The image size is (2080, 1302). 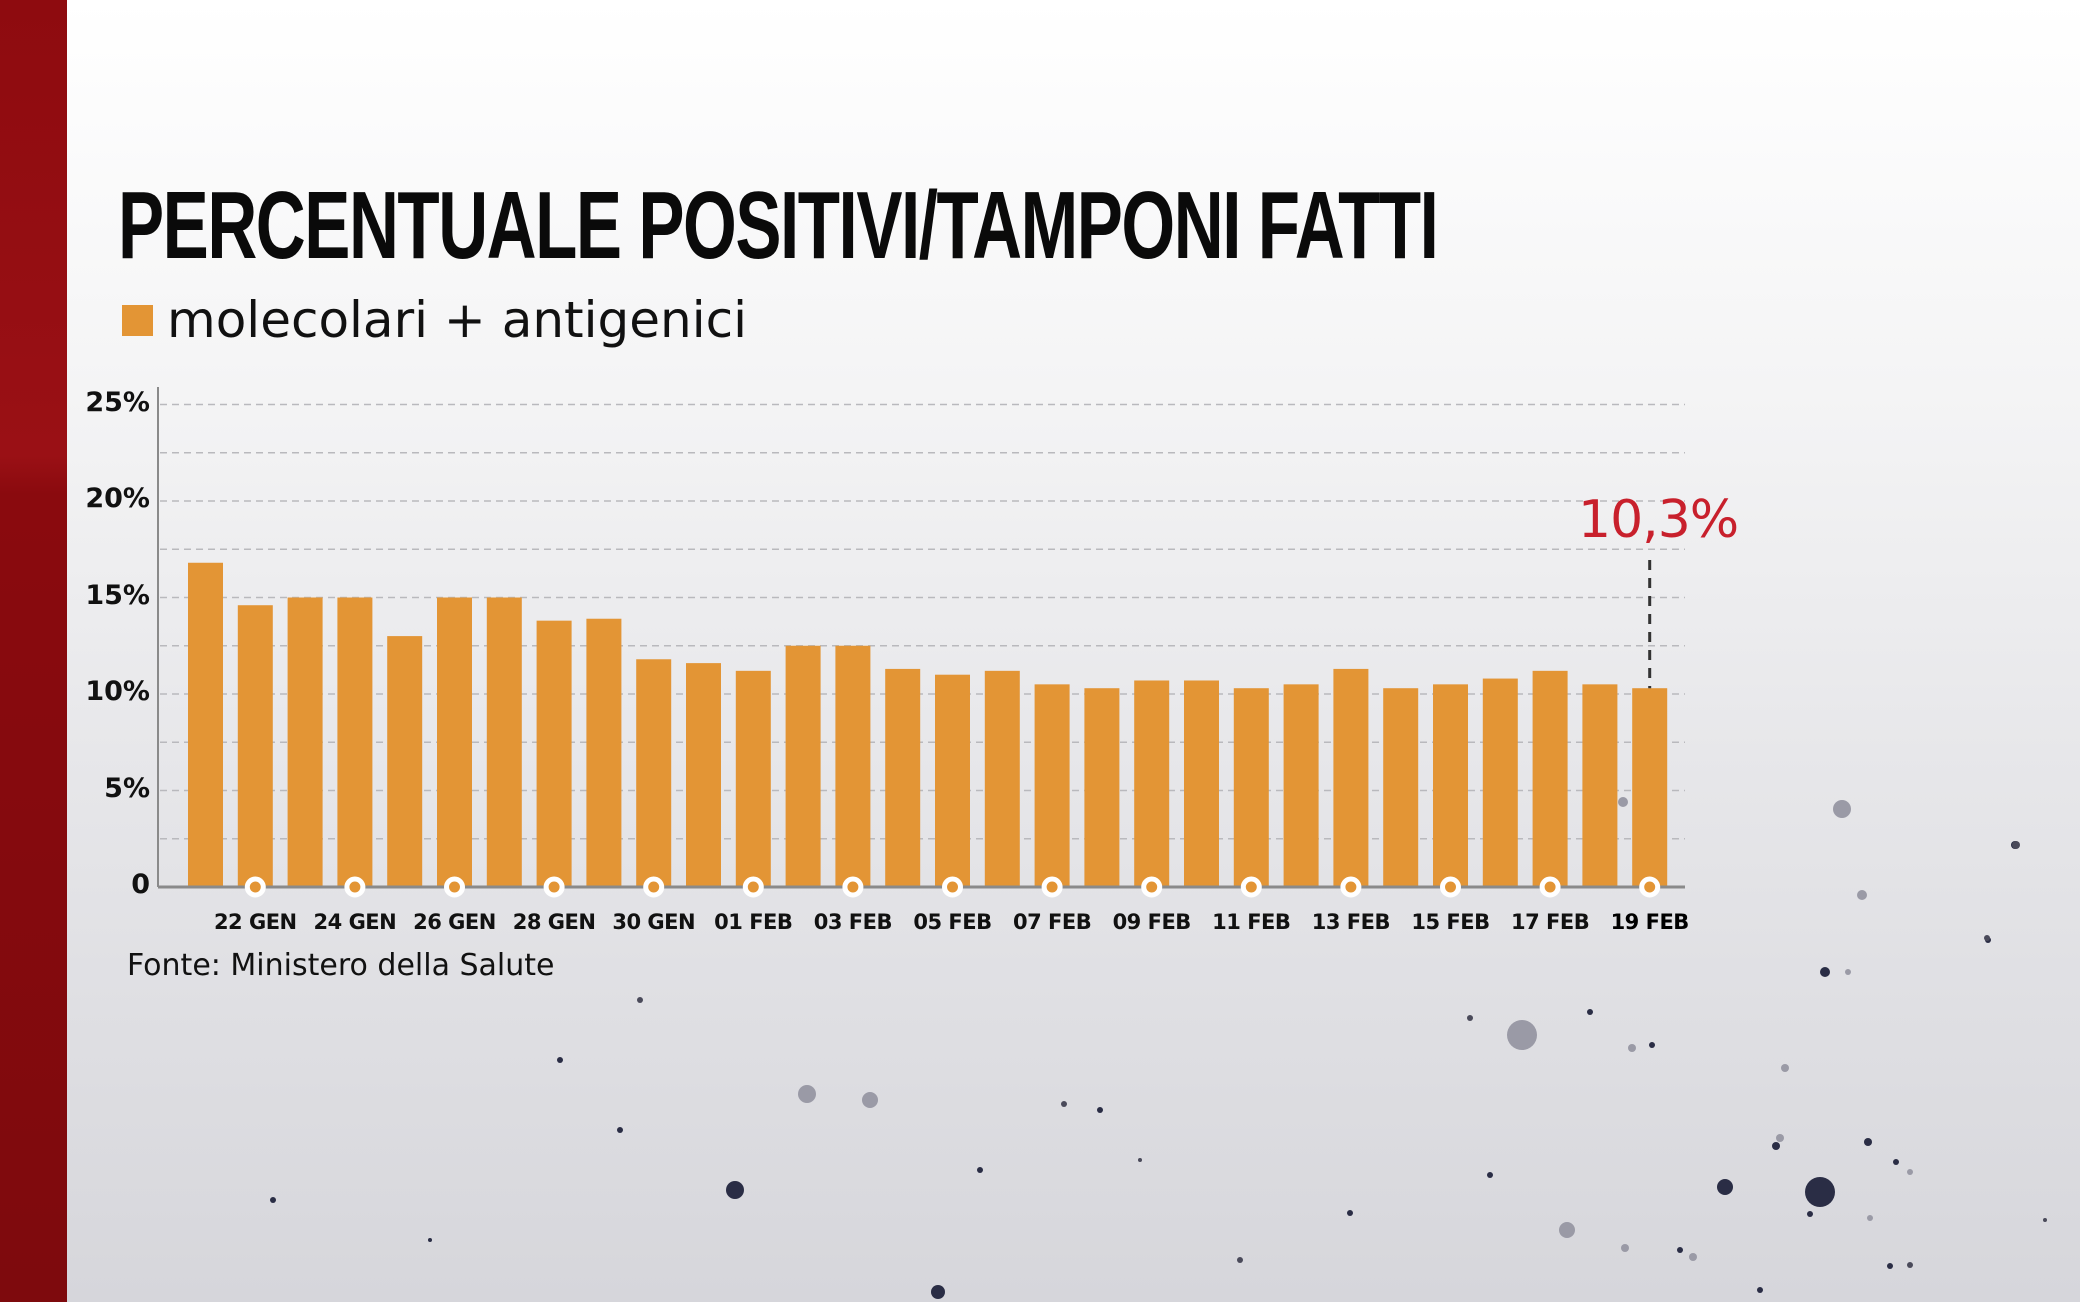 I want to click on x-tick-label: 07 FEB, so click(x=1052, y=922).